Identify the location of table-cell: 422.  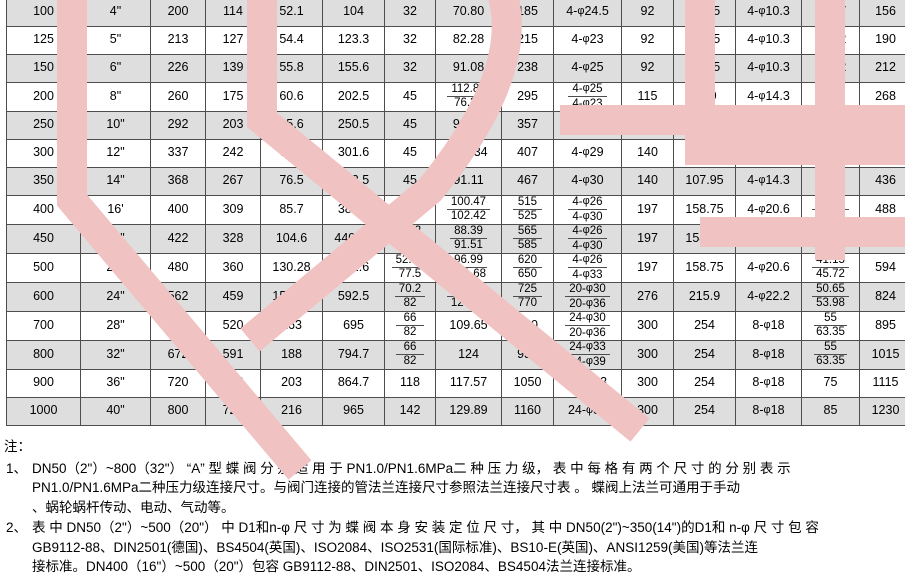
(178, 238).